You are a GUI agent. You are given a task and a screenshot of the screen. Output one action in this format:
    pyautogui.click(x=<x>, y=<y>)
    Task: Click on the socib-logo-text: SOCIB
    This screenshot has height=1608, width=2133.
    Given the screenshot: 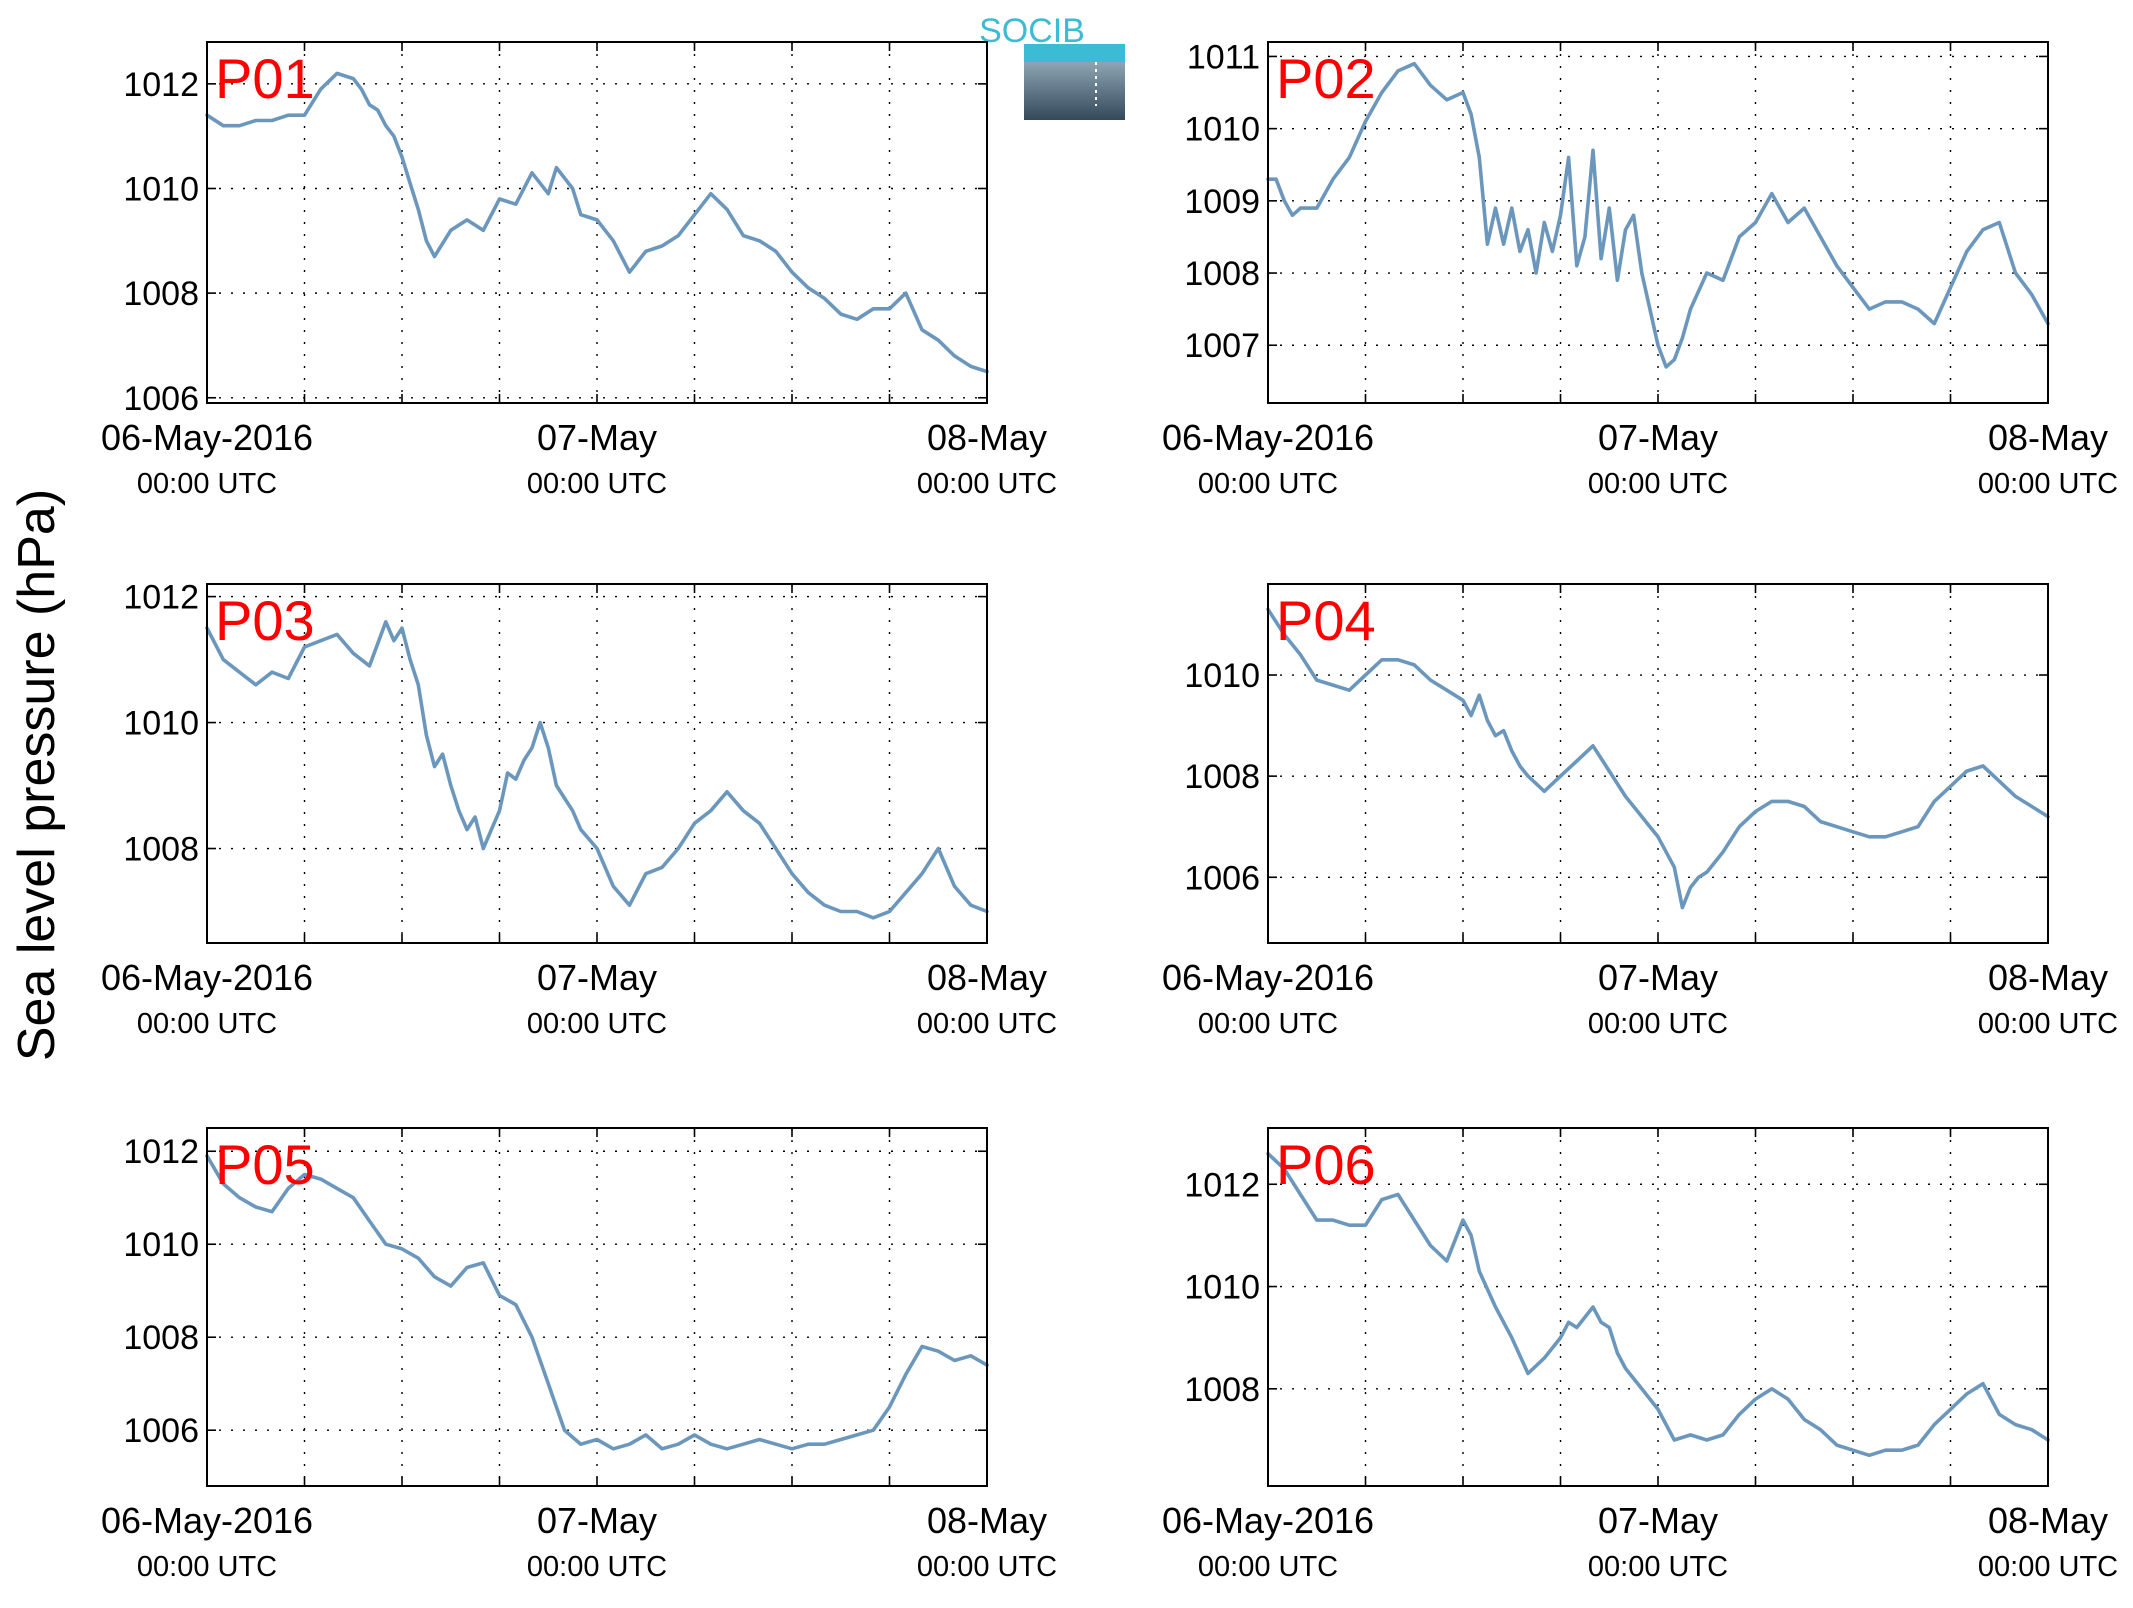 What is the action you would take?
    pyautogui.click(x=1032, y=31)
    